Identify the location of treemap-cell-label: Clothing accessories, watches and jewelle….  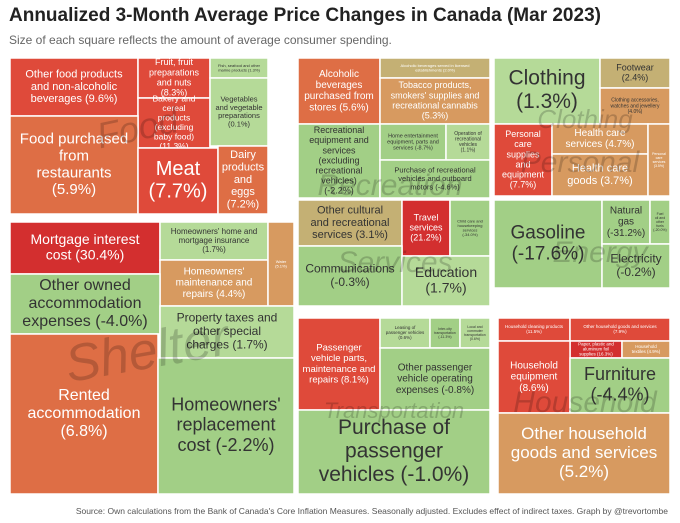
(635, 106).